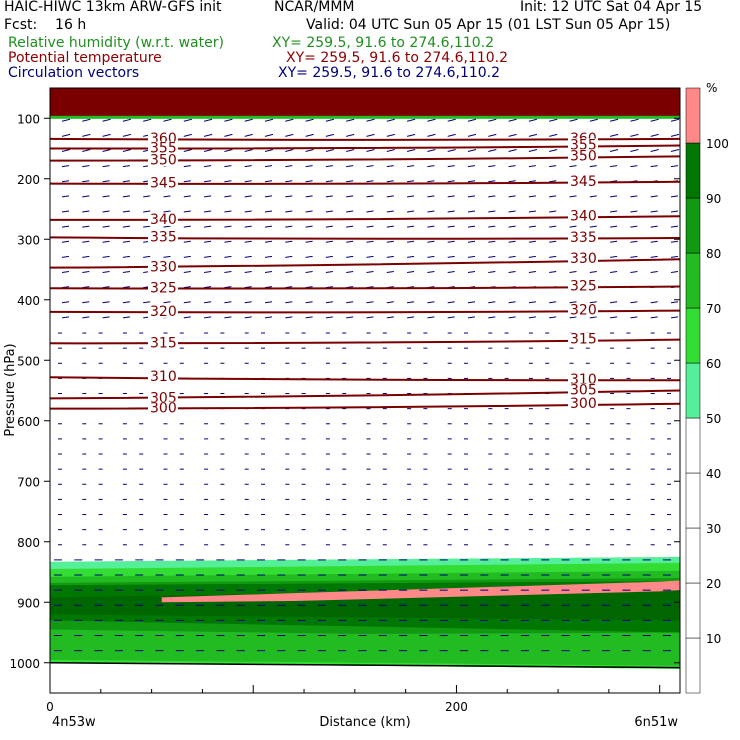 This screenshot has height=740, width=740. I want to click on colorbar-segment, so click(693, 610).